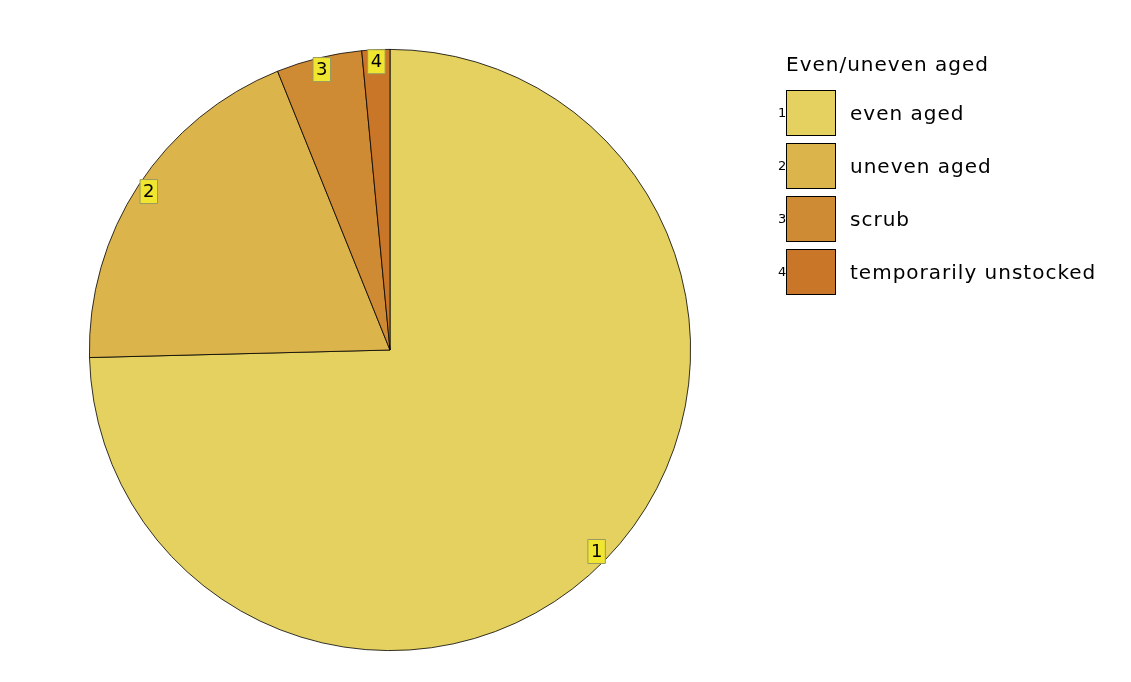 The width and height of the screenshot is (1131, 682). What do you see at coordinates (921, 165) in the screenshot?
I see `legend-label: uneven aged` at bounding box center [921, 165].